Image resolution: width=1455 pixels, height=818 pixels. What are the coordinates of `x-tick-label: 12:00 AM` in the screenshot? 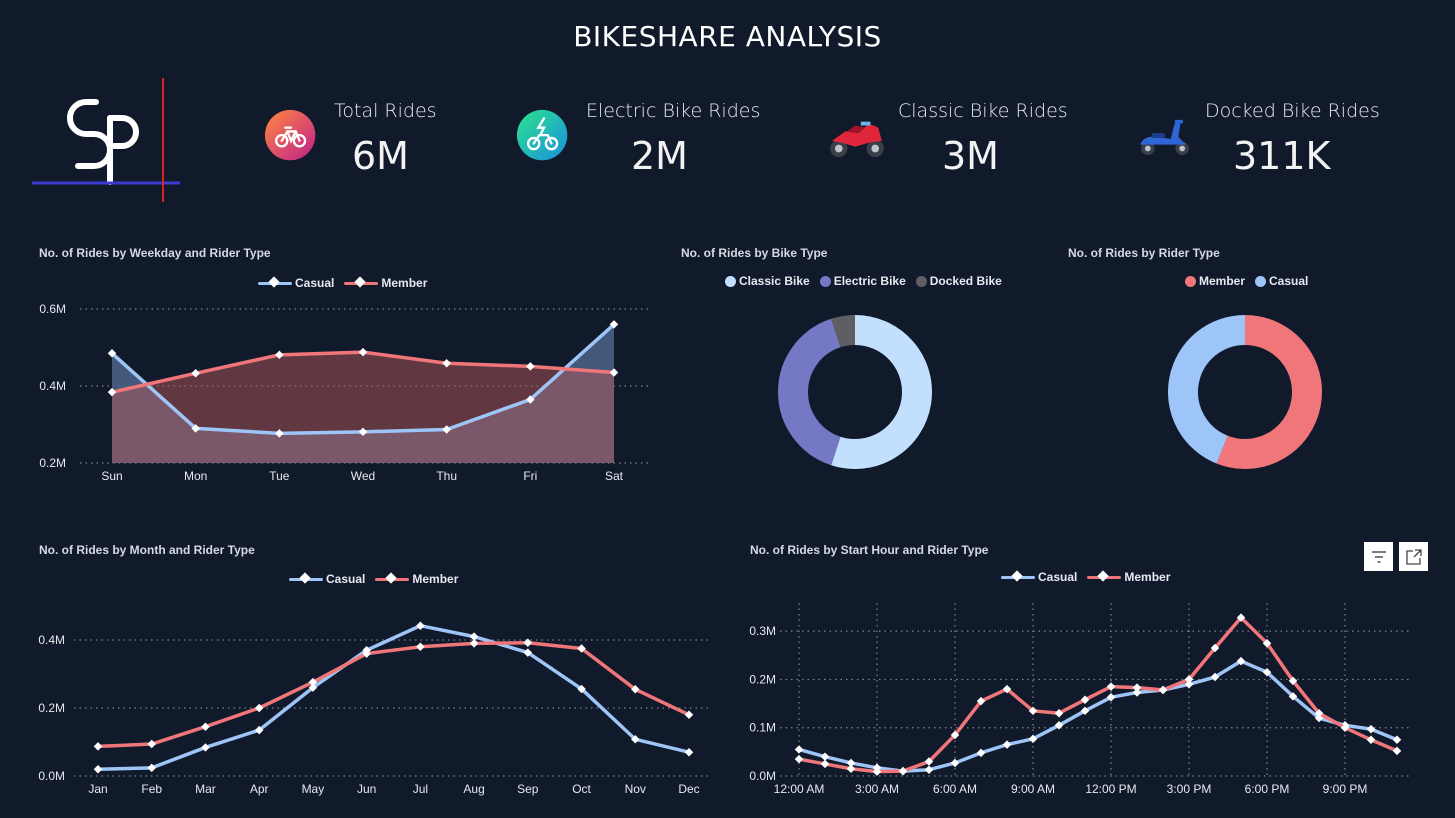 It's located at (799, 789).